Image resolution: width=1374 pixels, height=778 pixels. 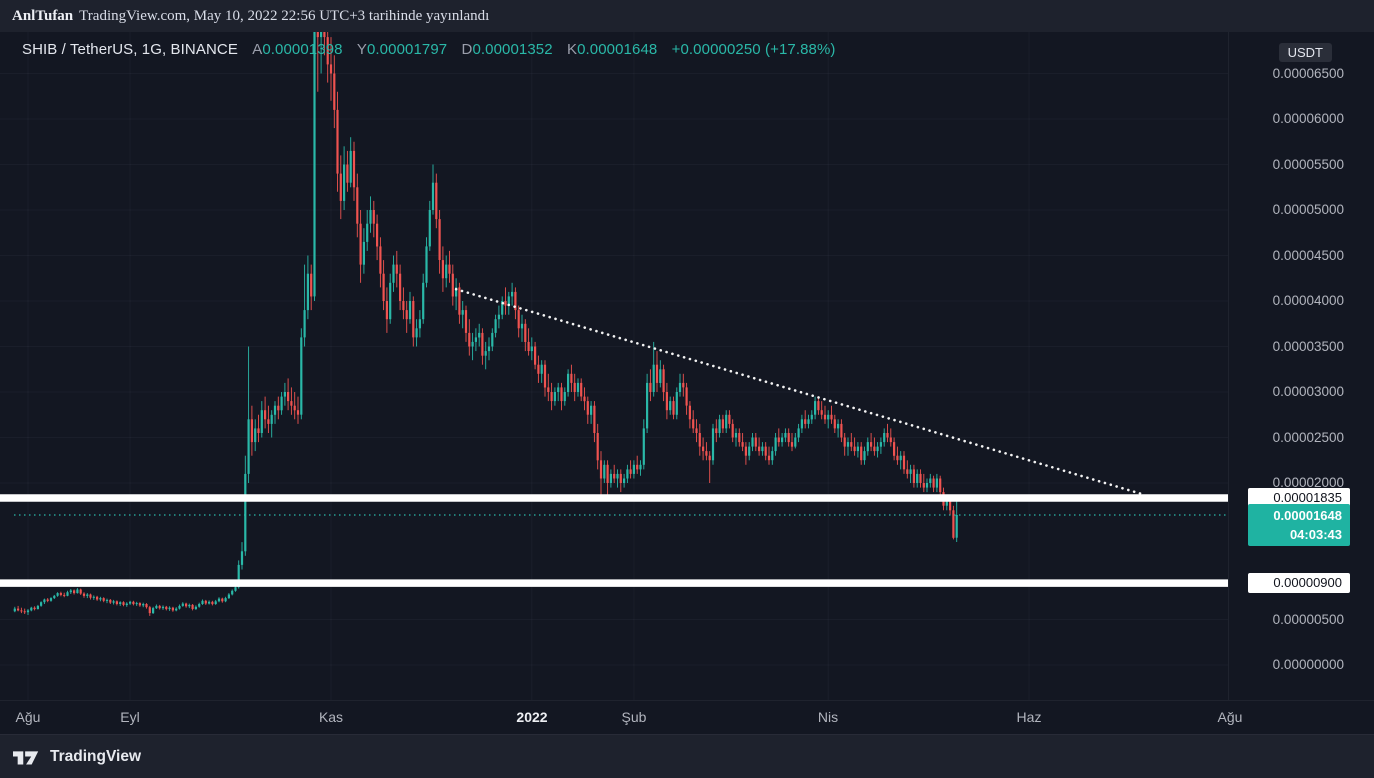 I want to click on time-tick-label: 2022, so click(x=532, y=717).